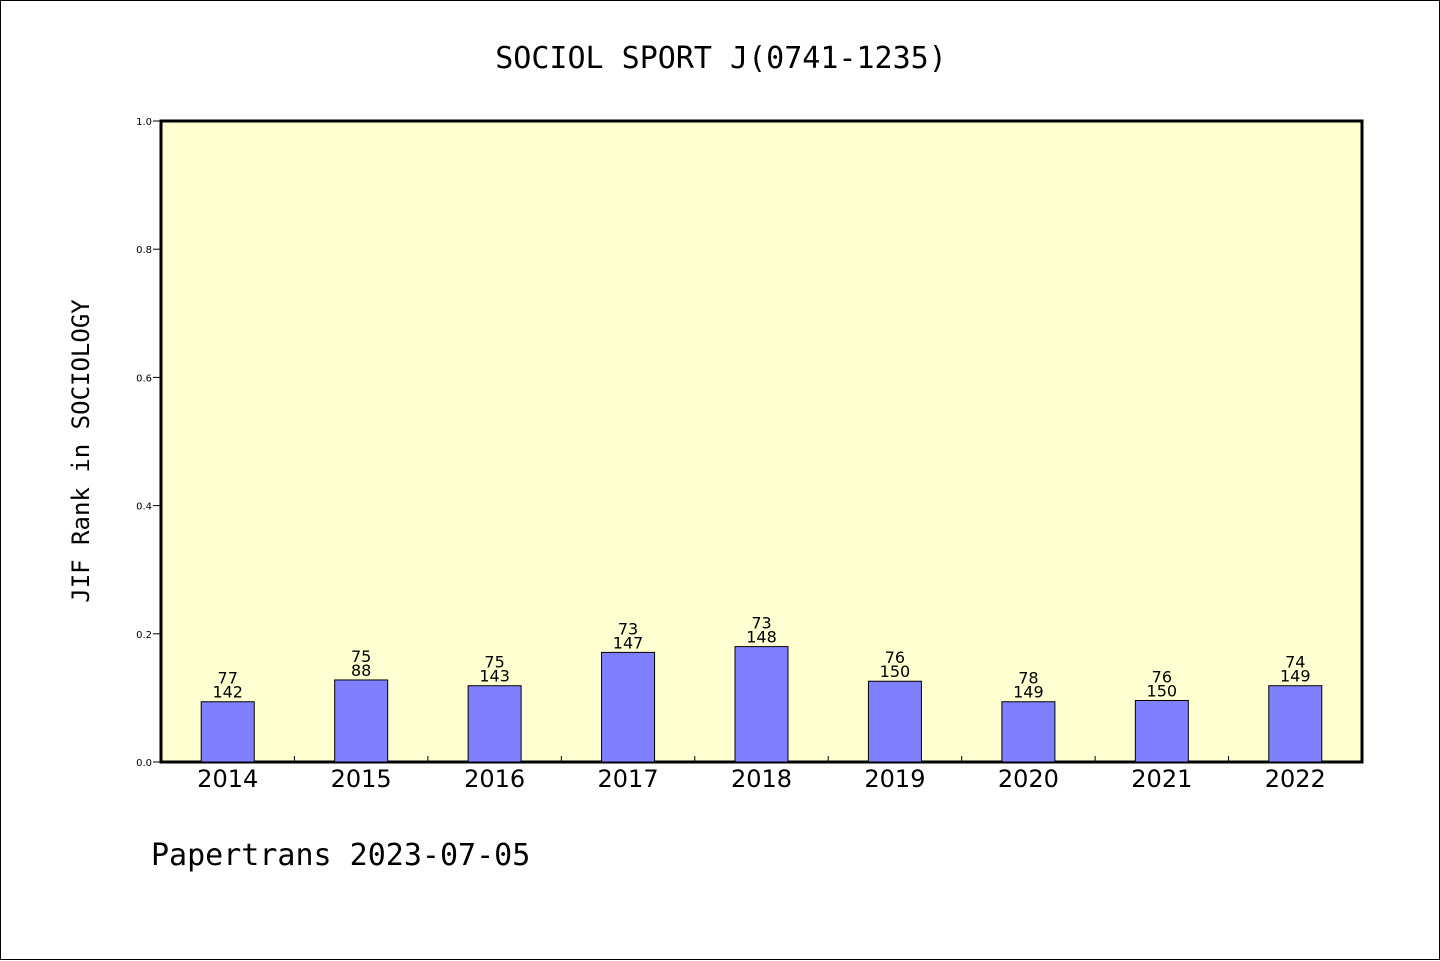 Image resolution: width=1440 pixels, height=961 pixels. What do you see at coordinates (144, 763) in the screenshot?
I see `y-tick-label: 0.0` at bounding box center [144, 763].